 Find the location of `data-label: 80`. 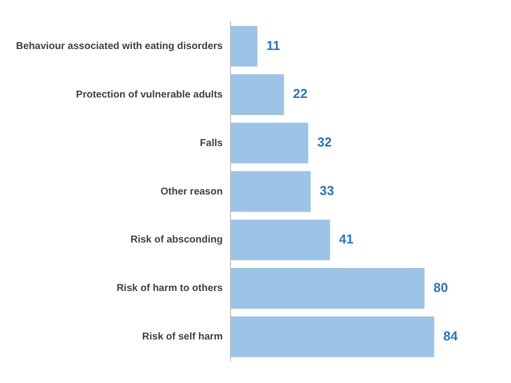

data-label: 80 is located at coordinates (441, 287).